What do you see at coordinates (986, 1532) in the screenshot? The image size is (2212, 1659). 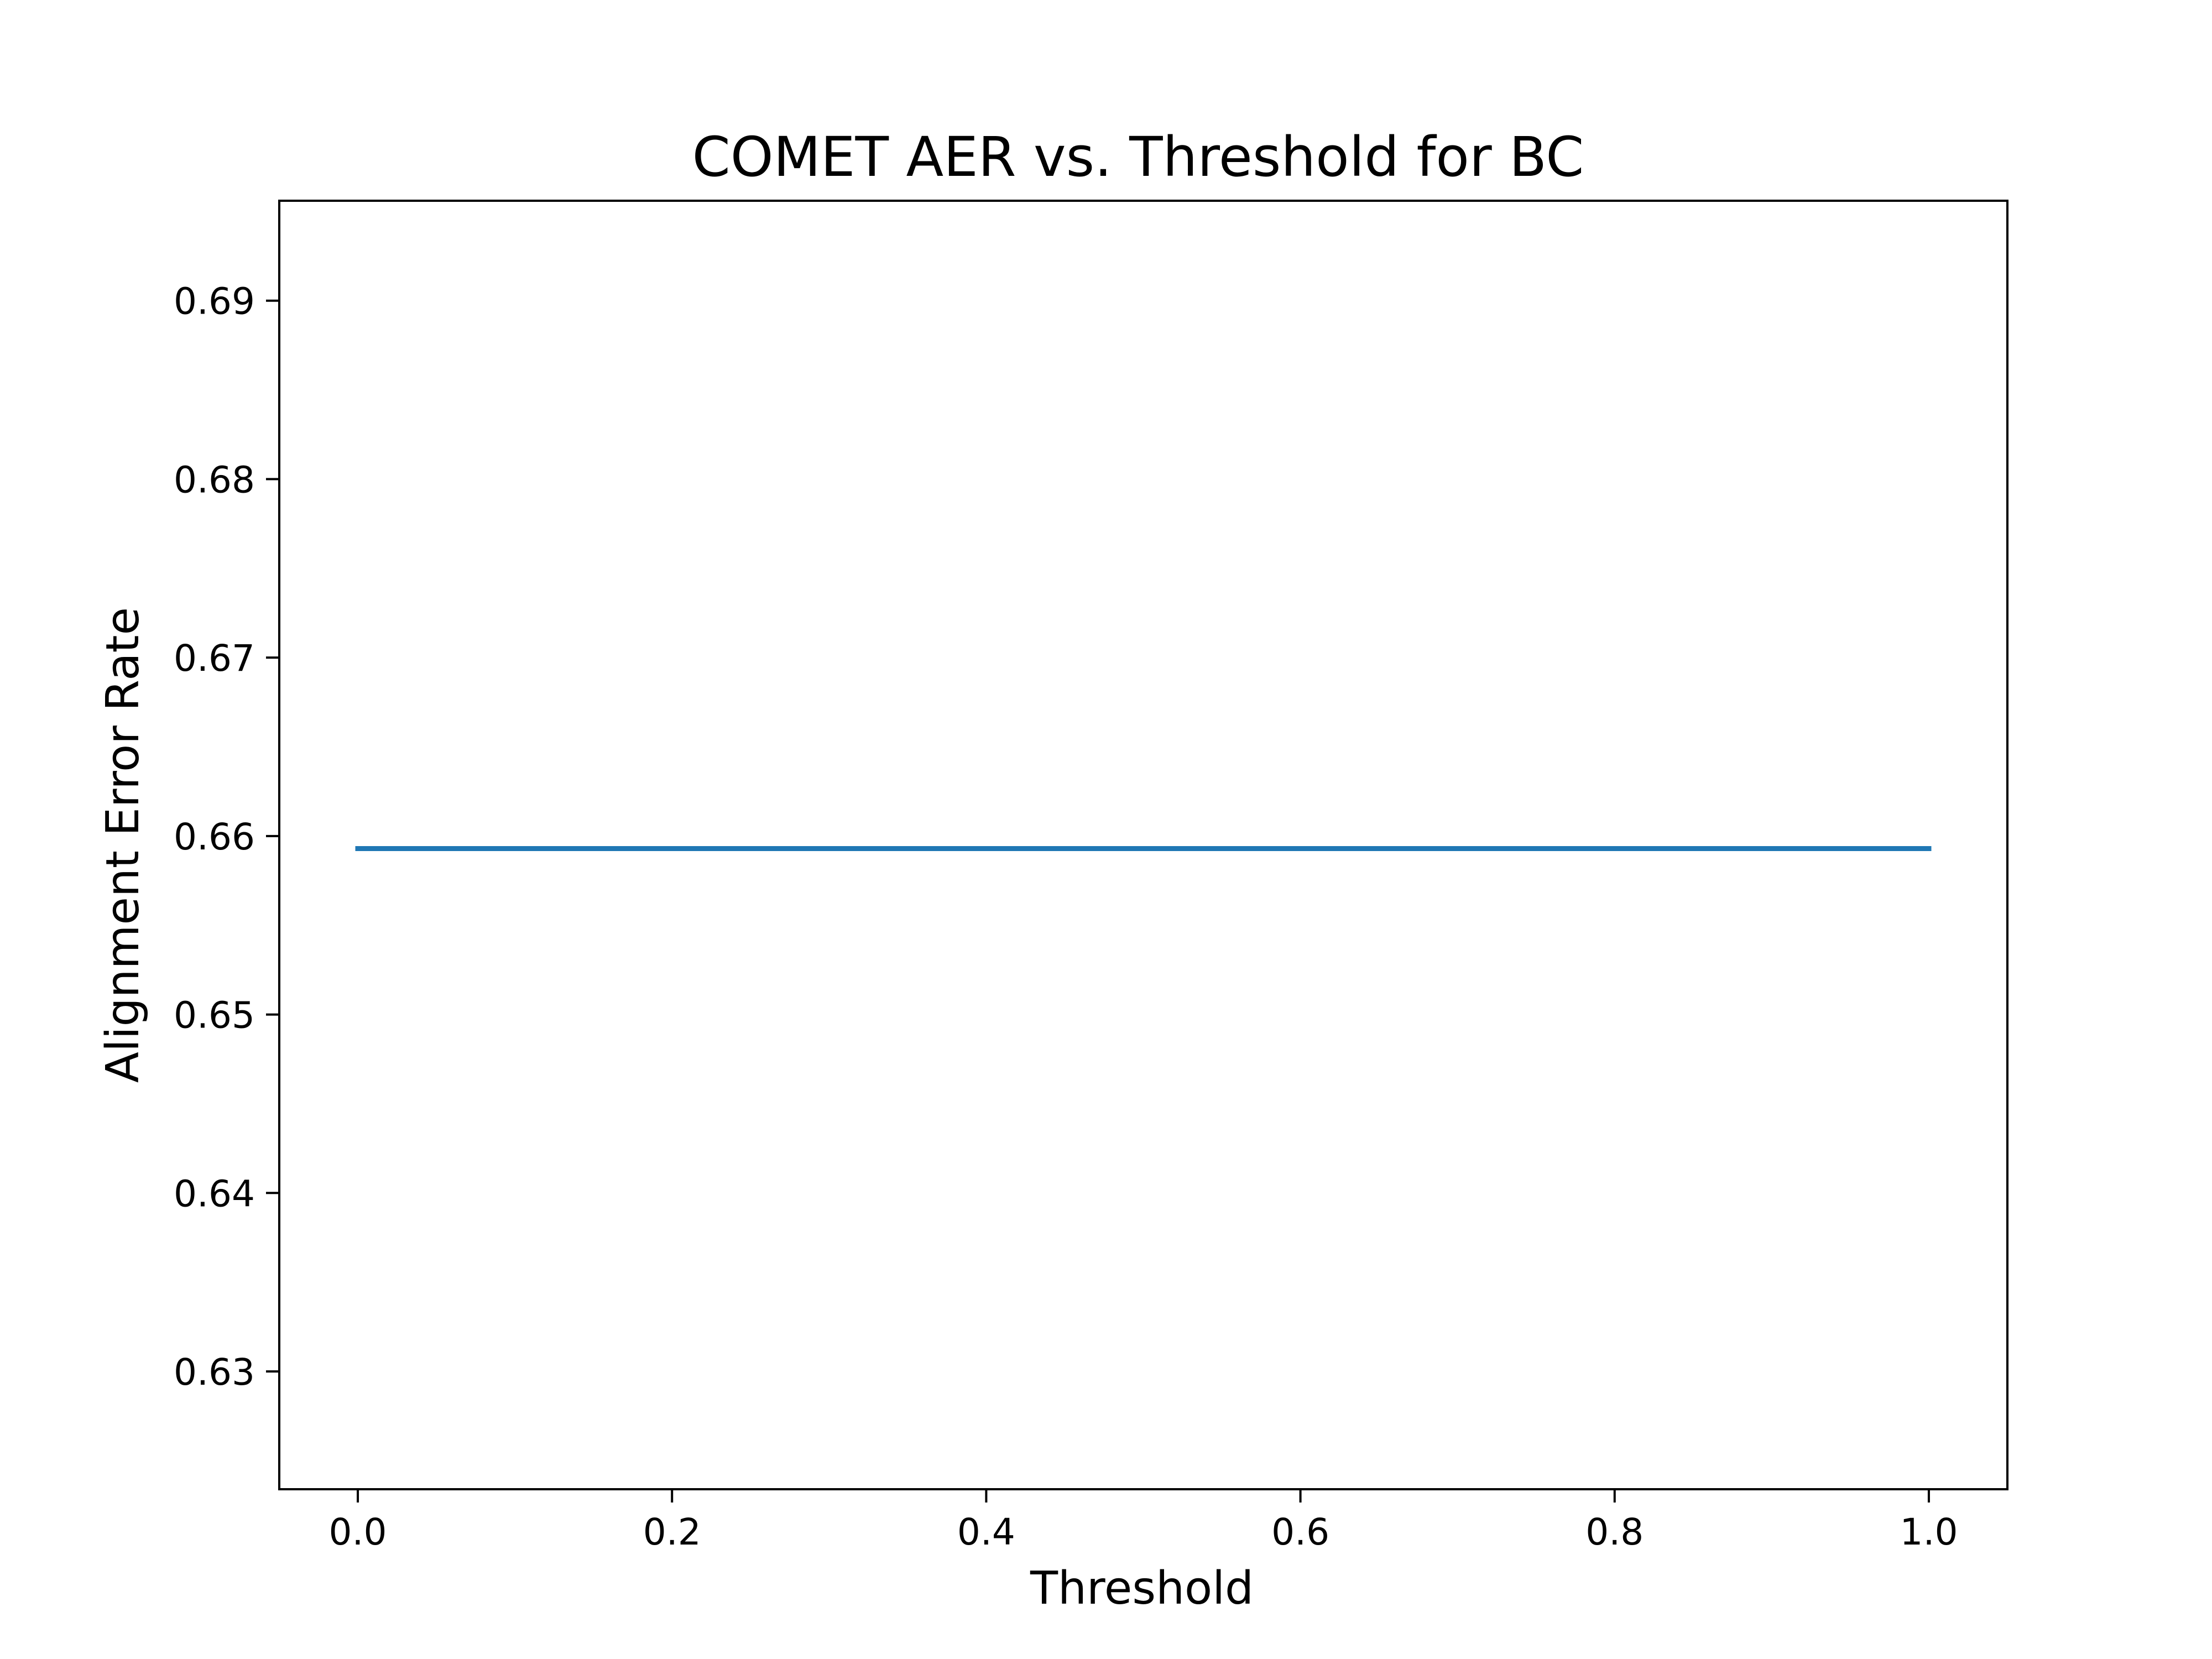 I see `x-tick-label: 0.4` at bounding box center [986, 1532].